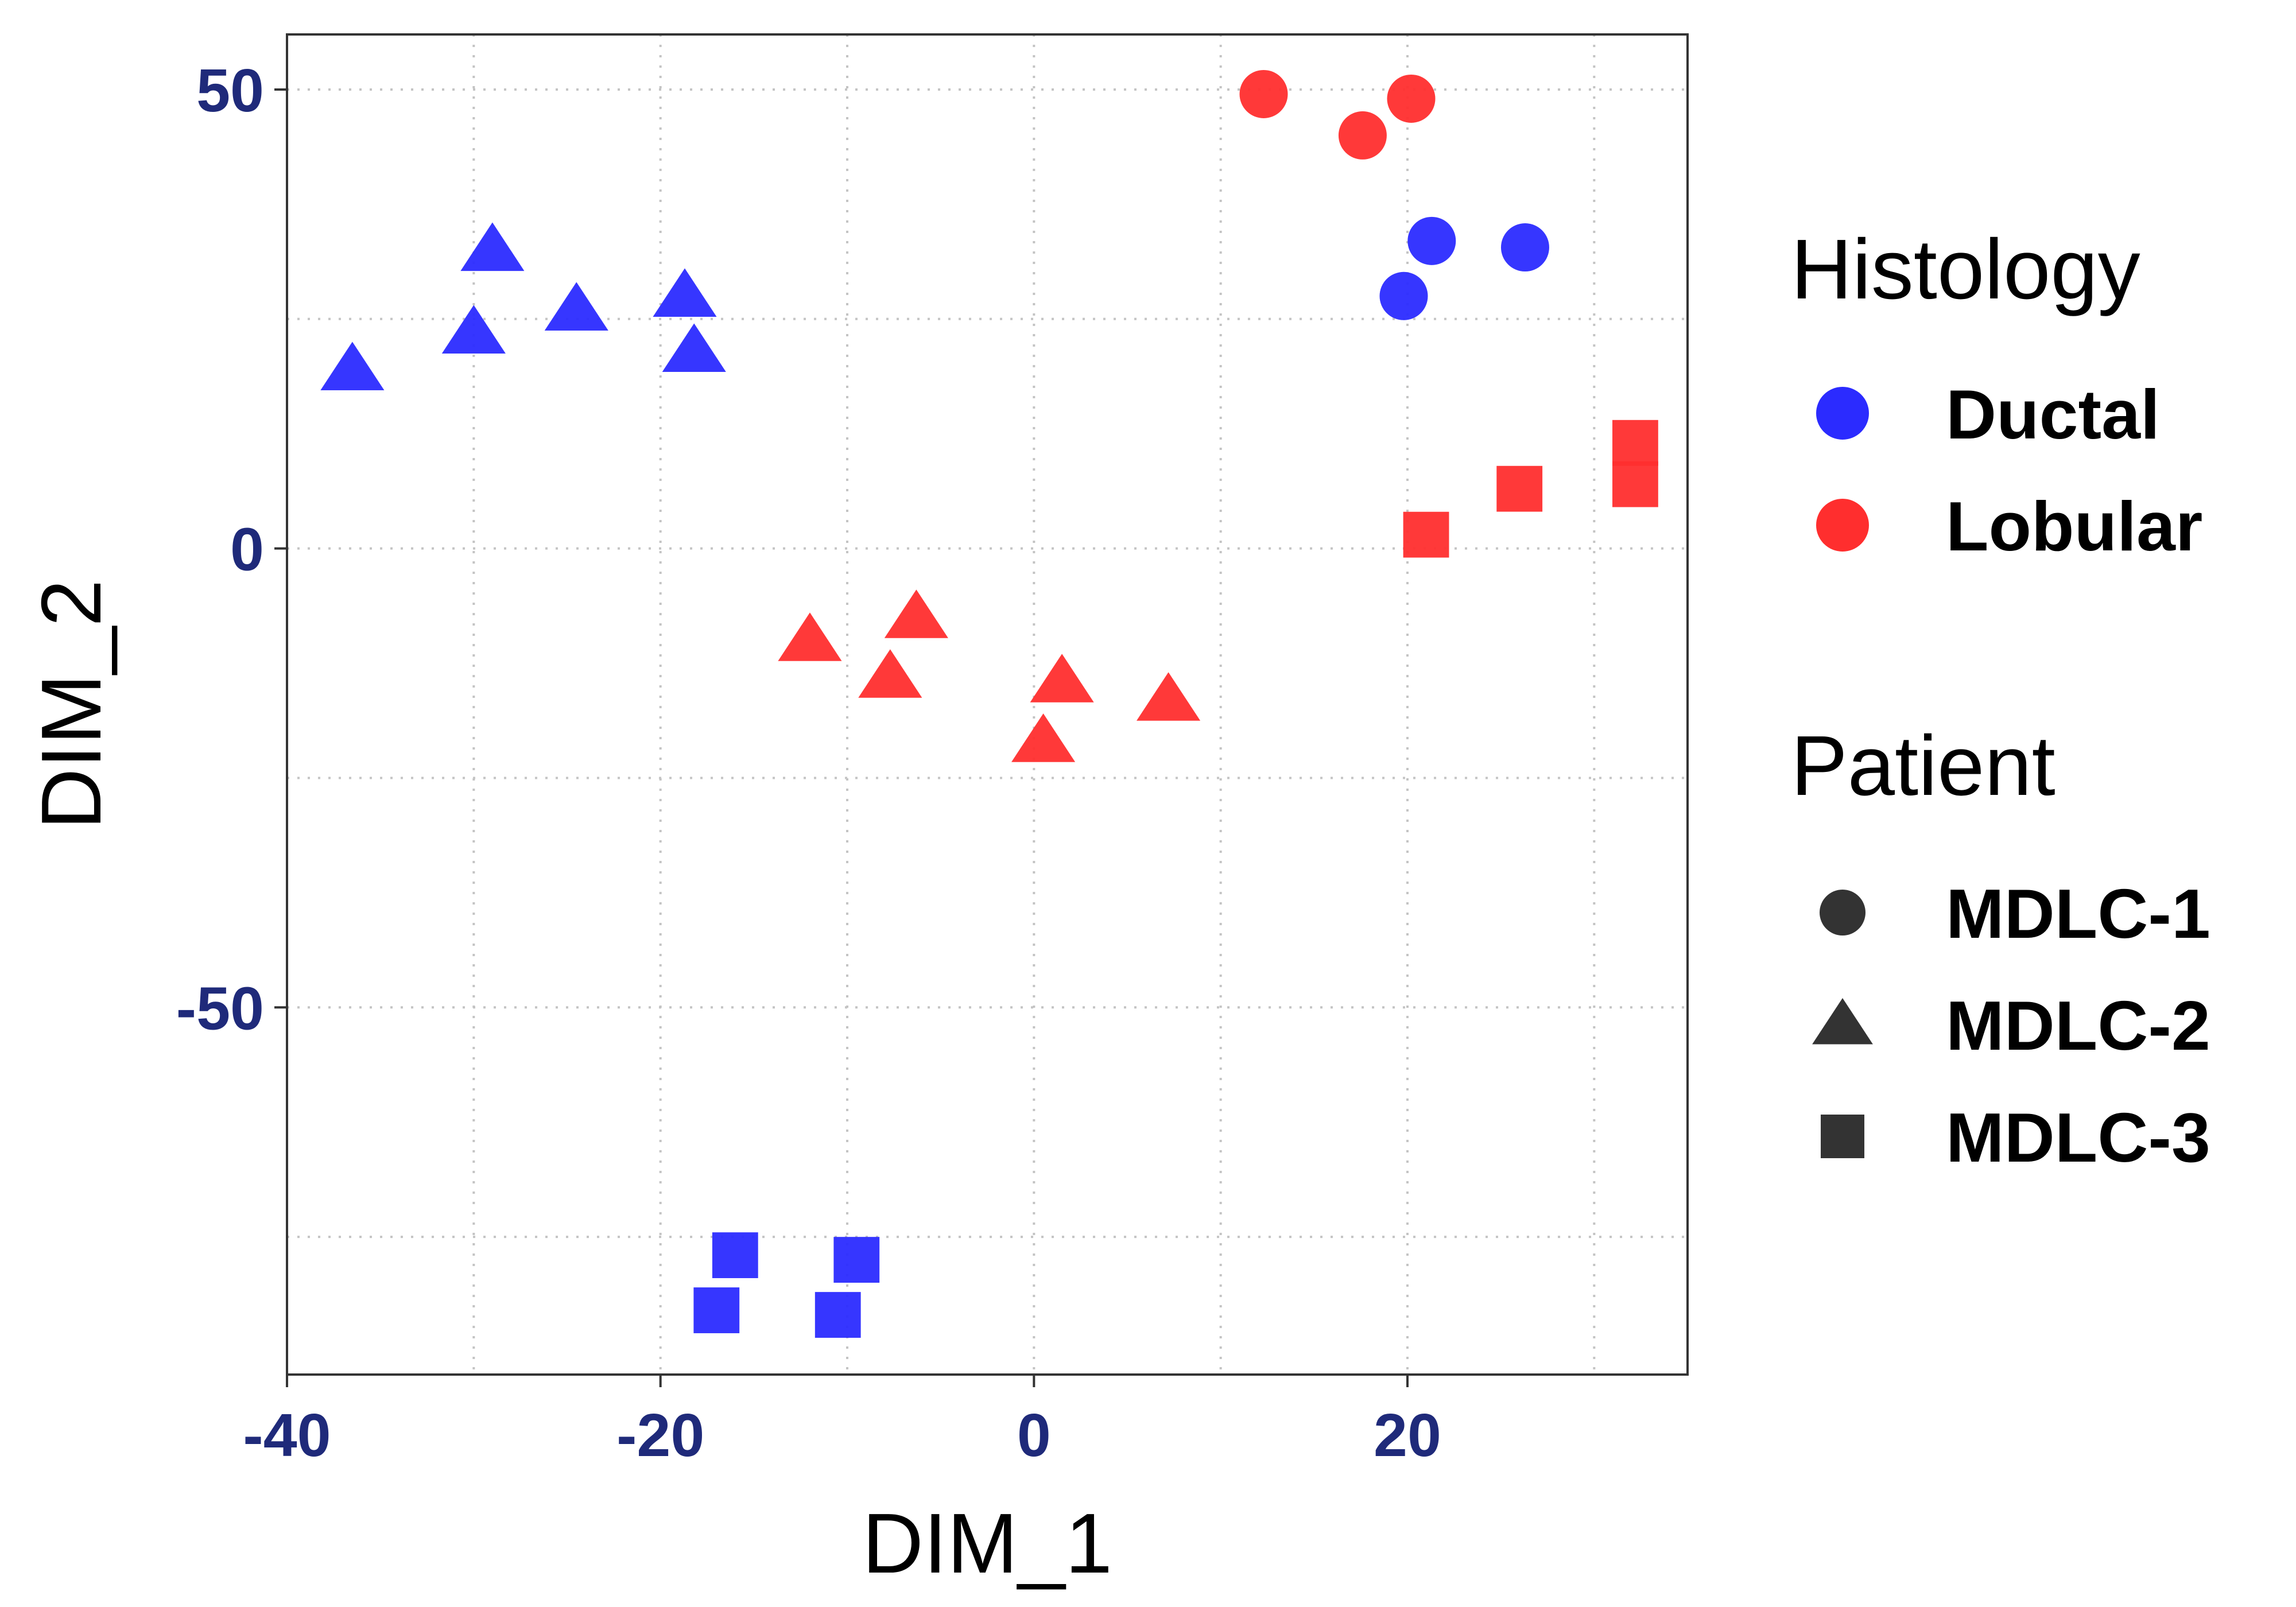 This screenshot has height=1607, width=2296. I want to click on legend-label-ductal: Ductal, so click(2053, 414).